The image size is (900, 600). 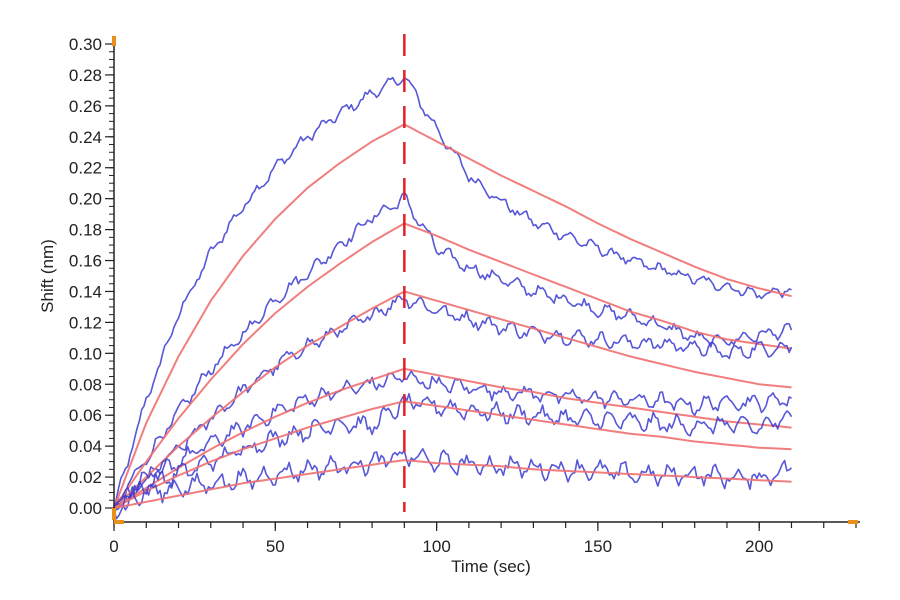 What do you see at coordinates (598, 546) in the screenshot?
I see `x-tick-label: 150` at bounding box center [598, 546].